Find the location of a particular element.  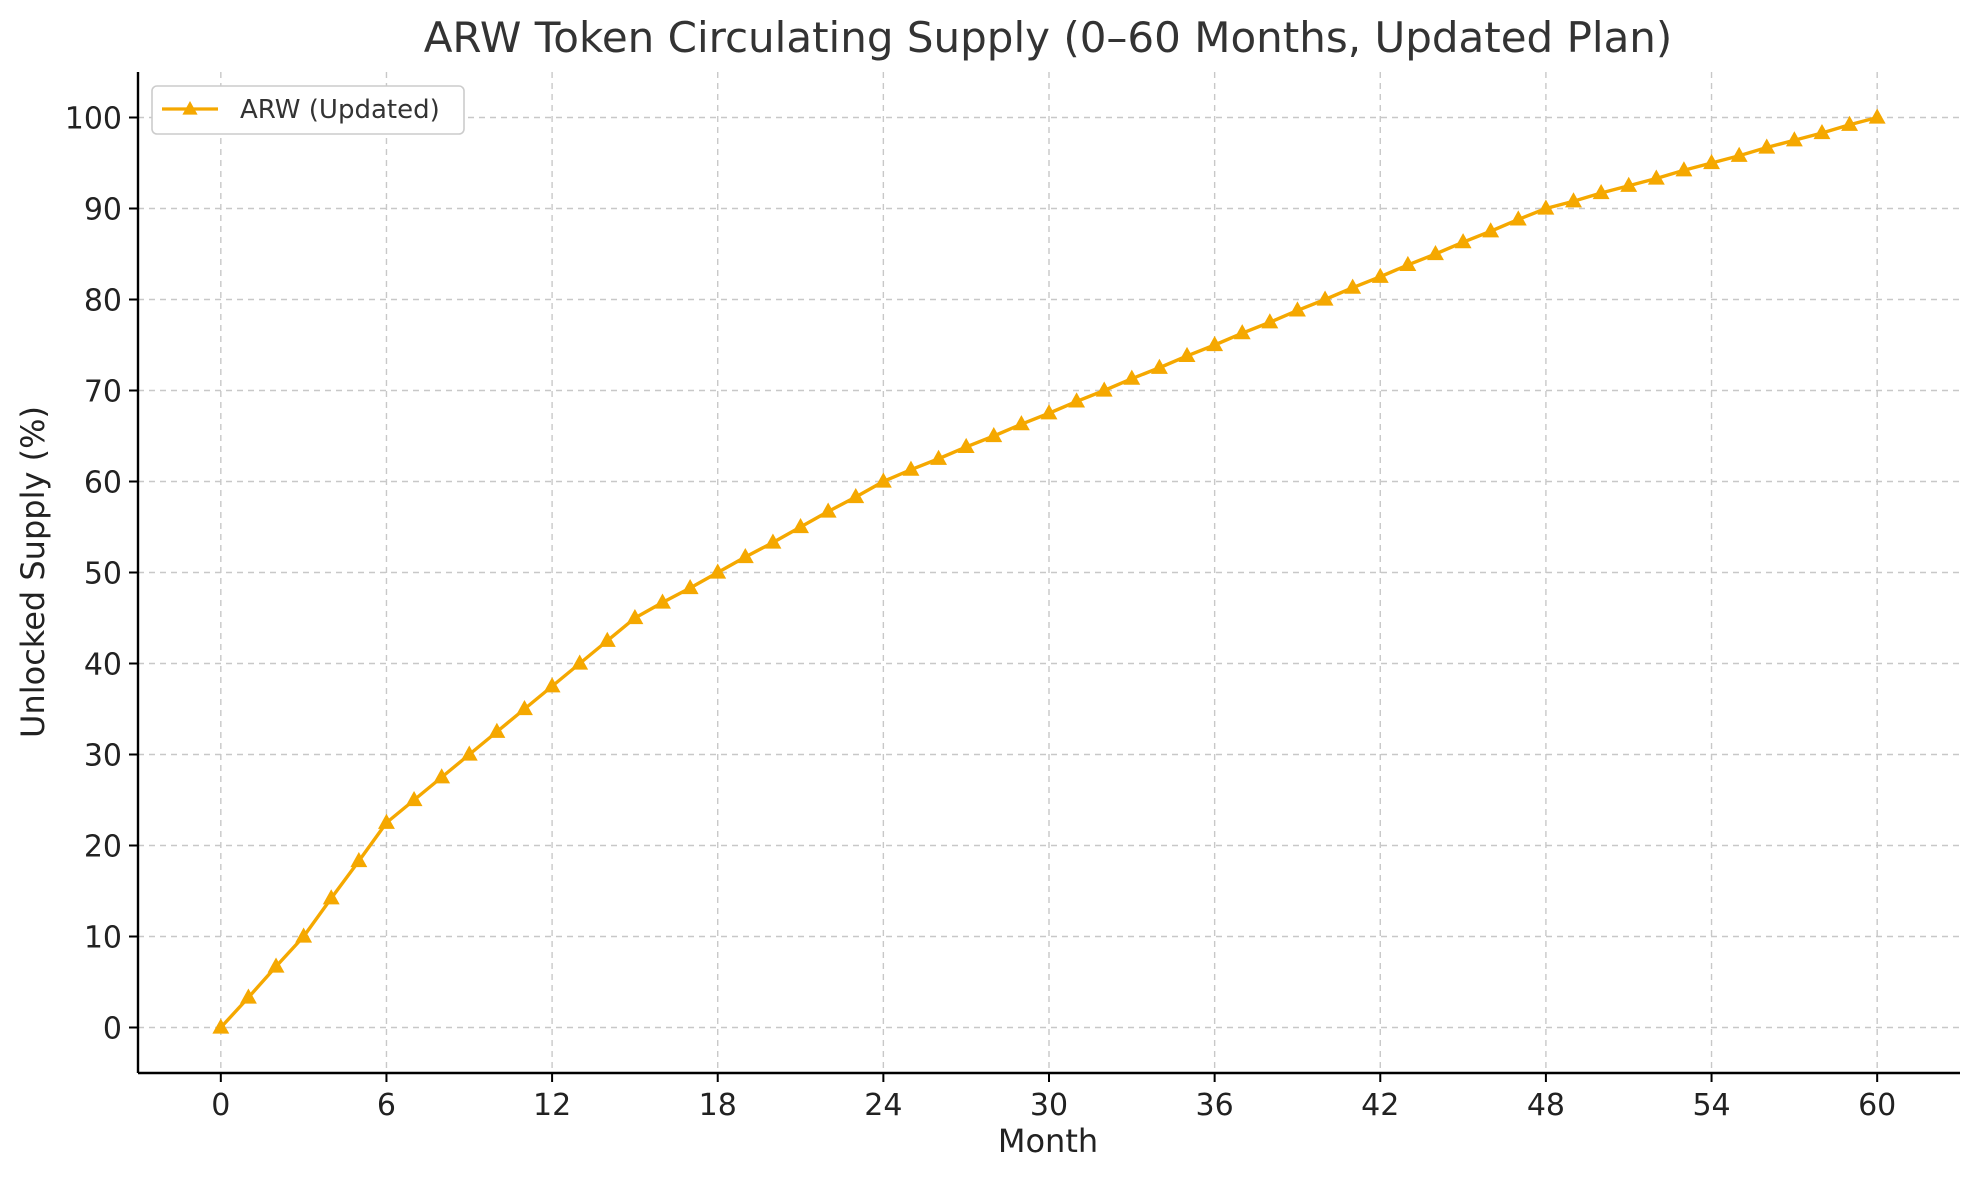

y-tick-label: 0 is located at coordinates (112, 1029).